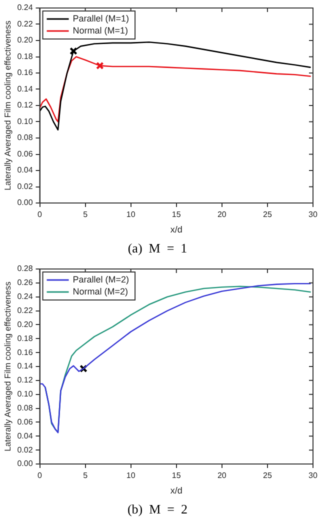 This screenshot has width=323, height=522. I want to click on text: (b) M = 2, so click(157, 509).